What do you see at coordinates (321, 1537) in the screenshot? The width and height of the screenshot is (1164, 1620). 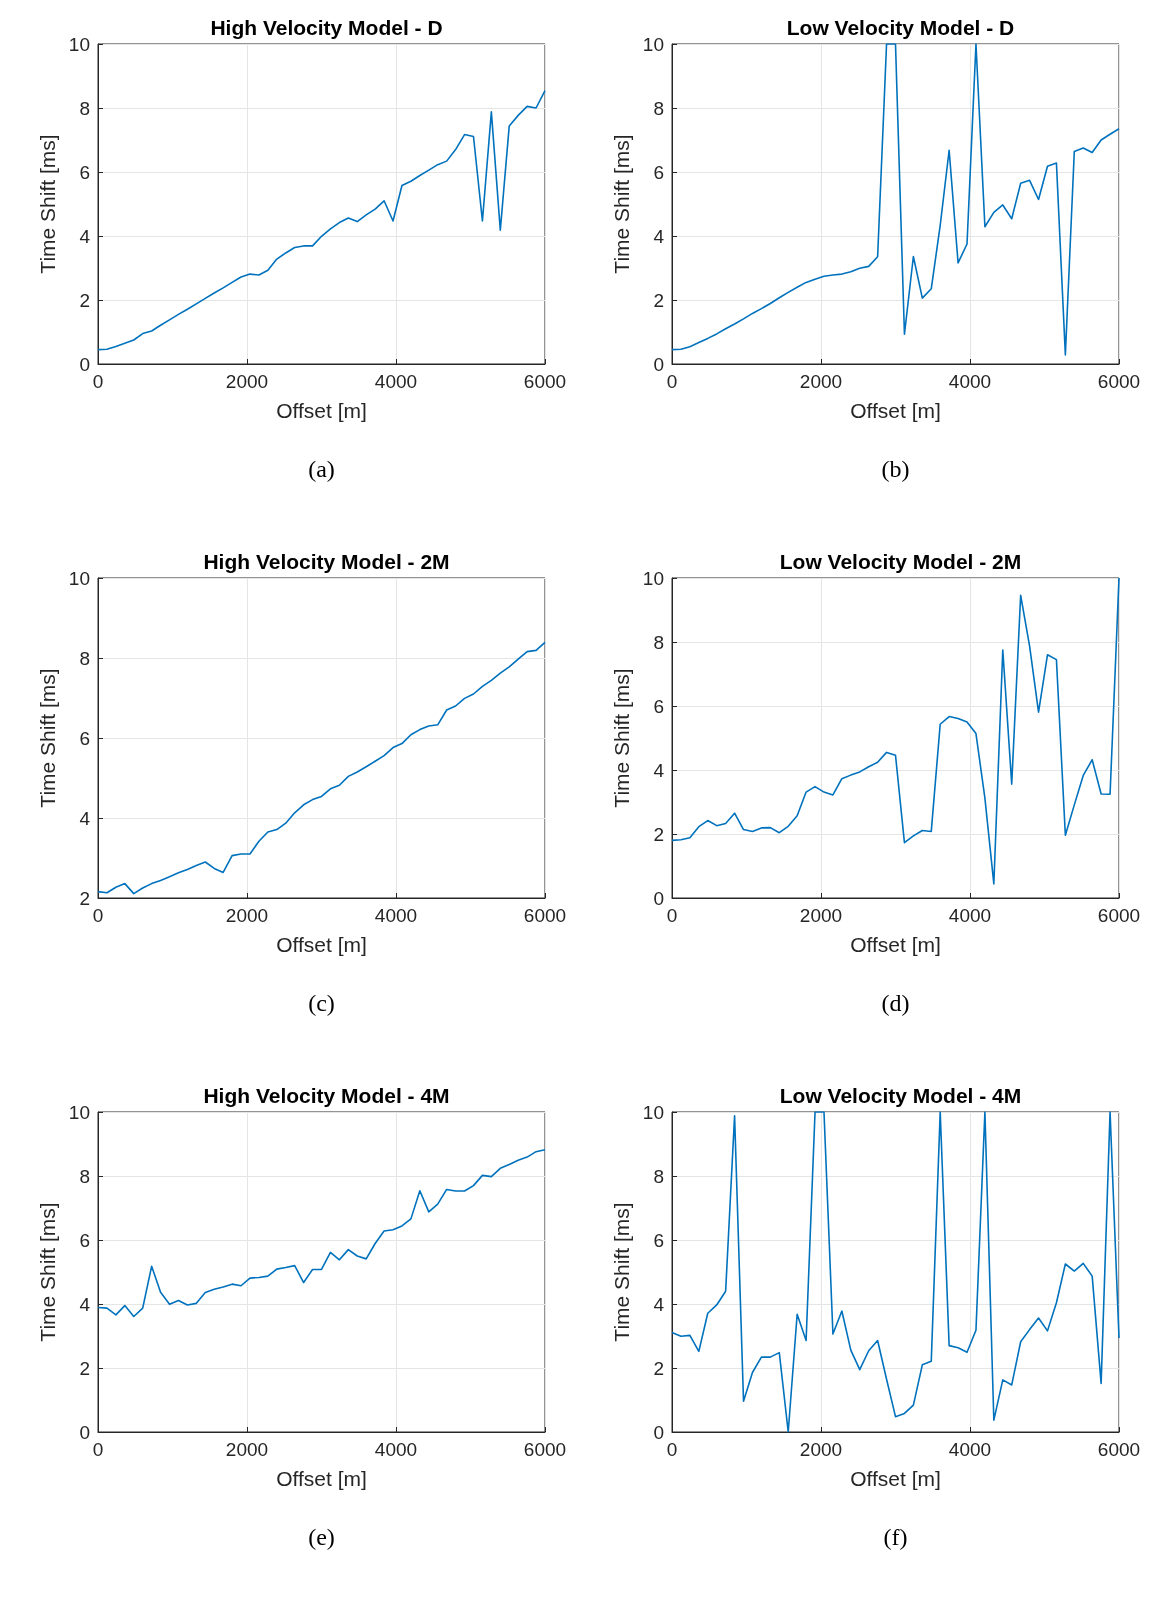 I see `text: (e)` at bounding box center [321, 1537].